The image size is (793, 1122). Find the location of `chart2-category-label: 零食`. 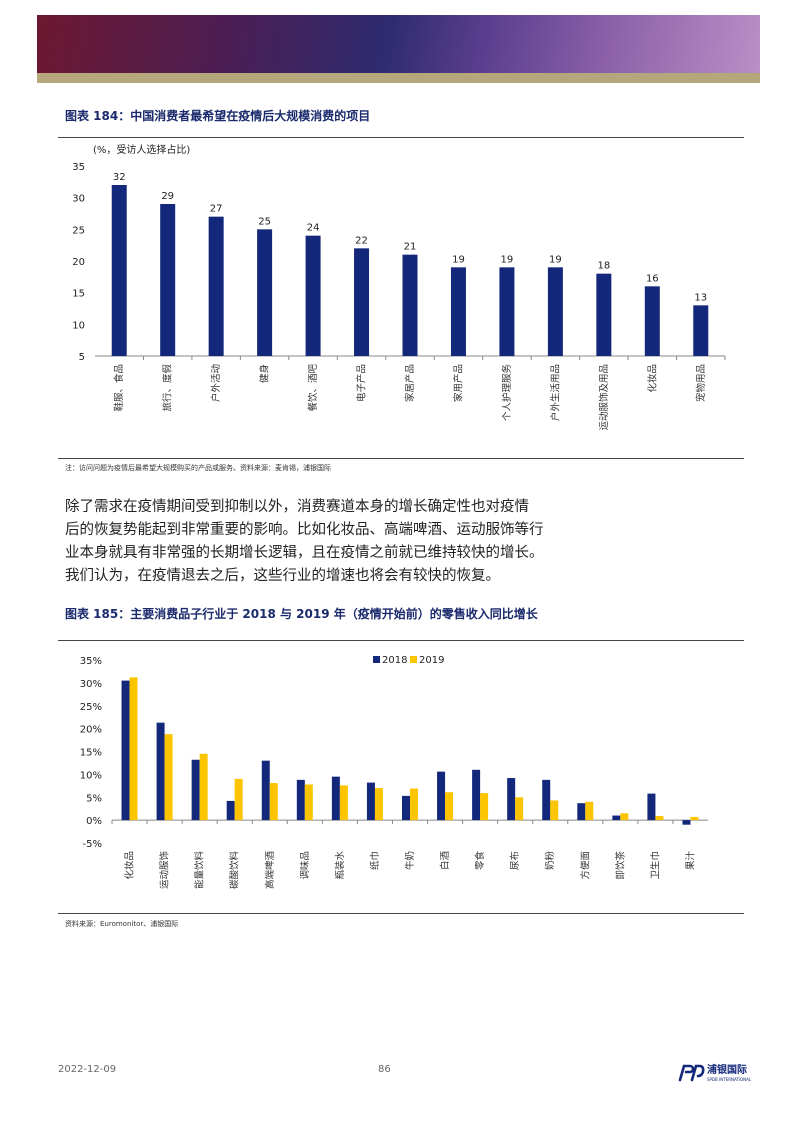

chart2-category-label: 零食 is located at coordinates (480, 861).